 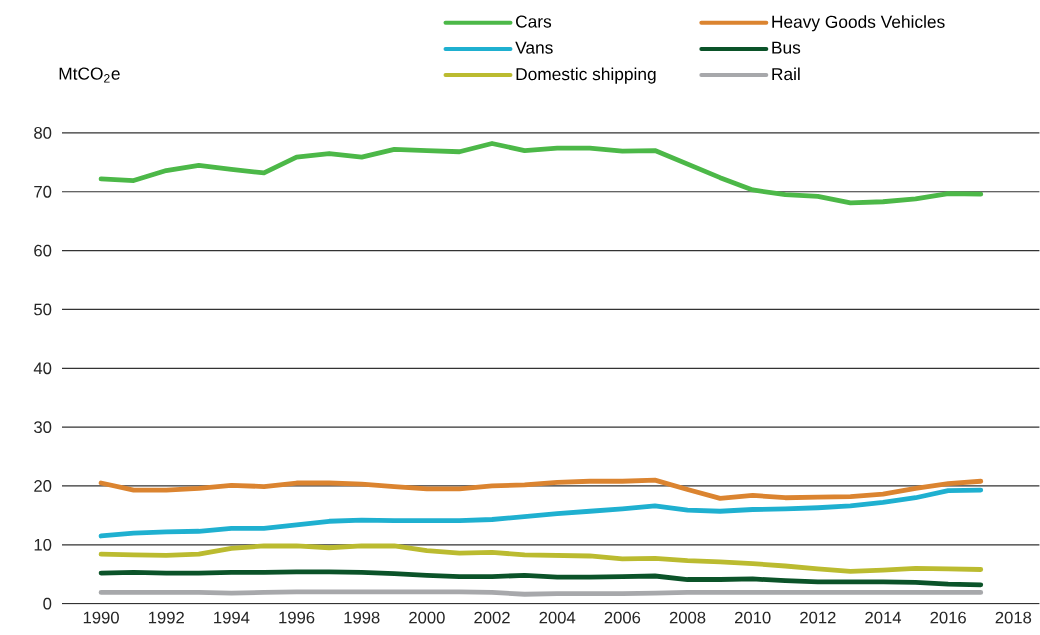 I want to click on y-tick-label: 40, so click(x=42, y=368).